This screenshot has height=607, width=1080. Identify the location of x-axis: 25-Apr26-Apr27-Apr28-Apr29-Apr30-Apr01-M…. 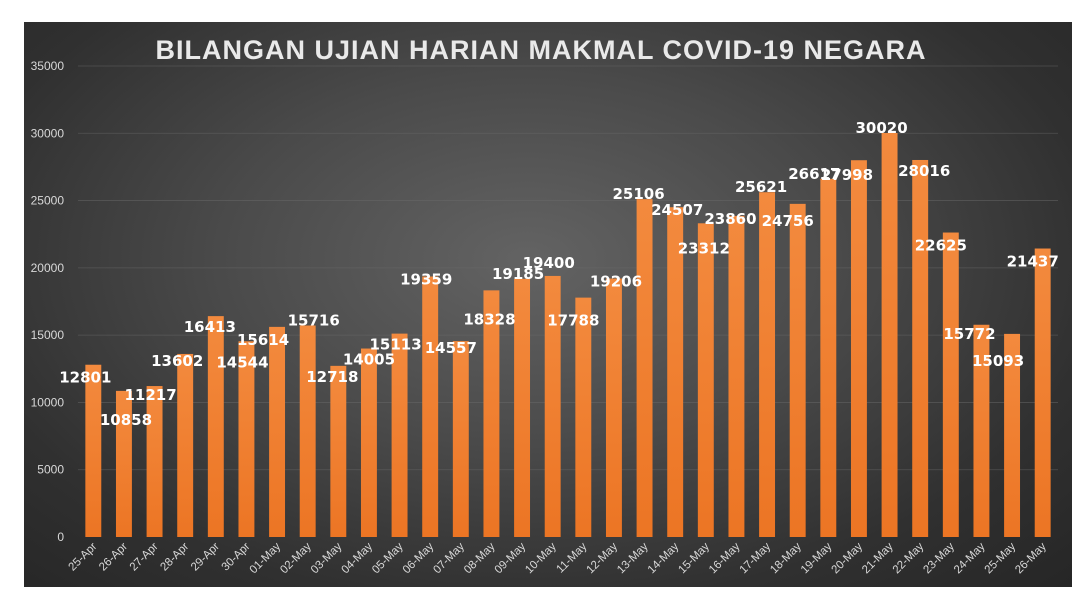
(558, 558).